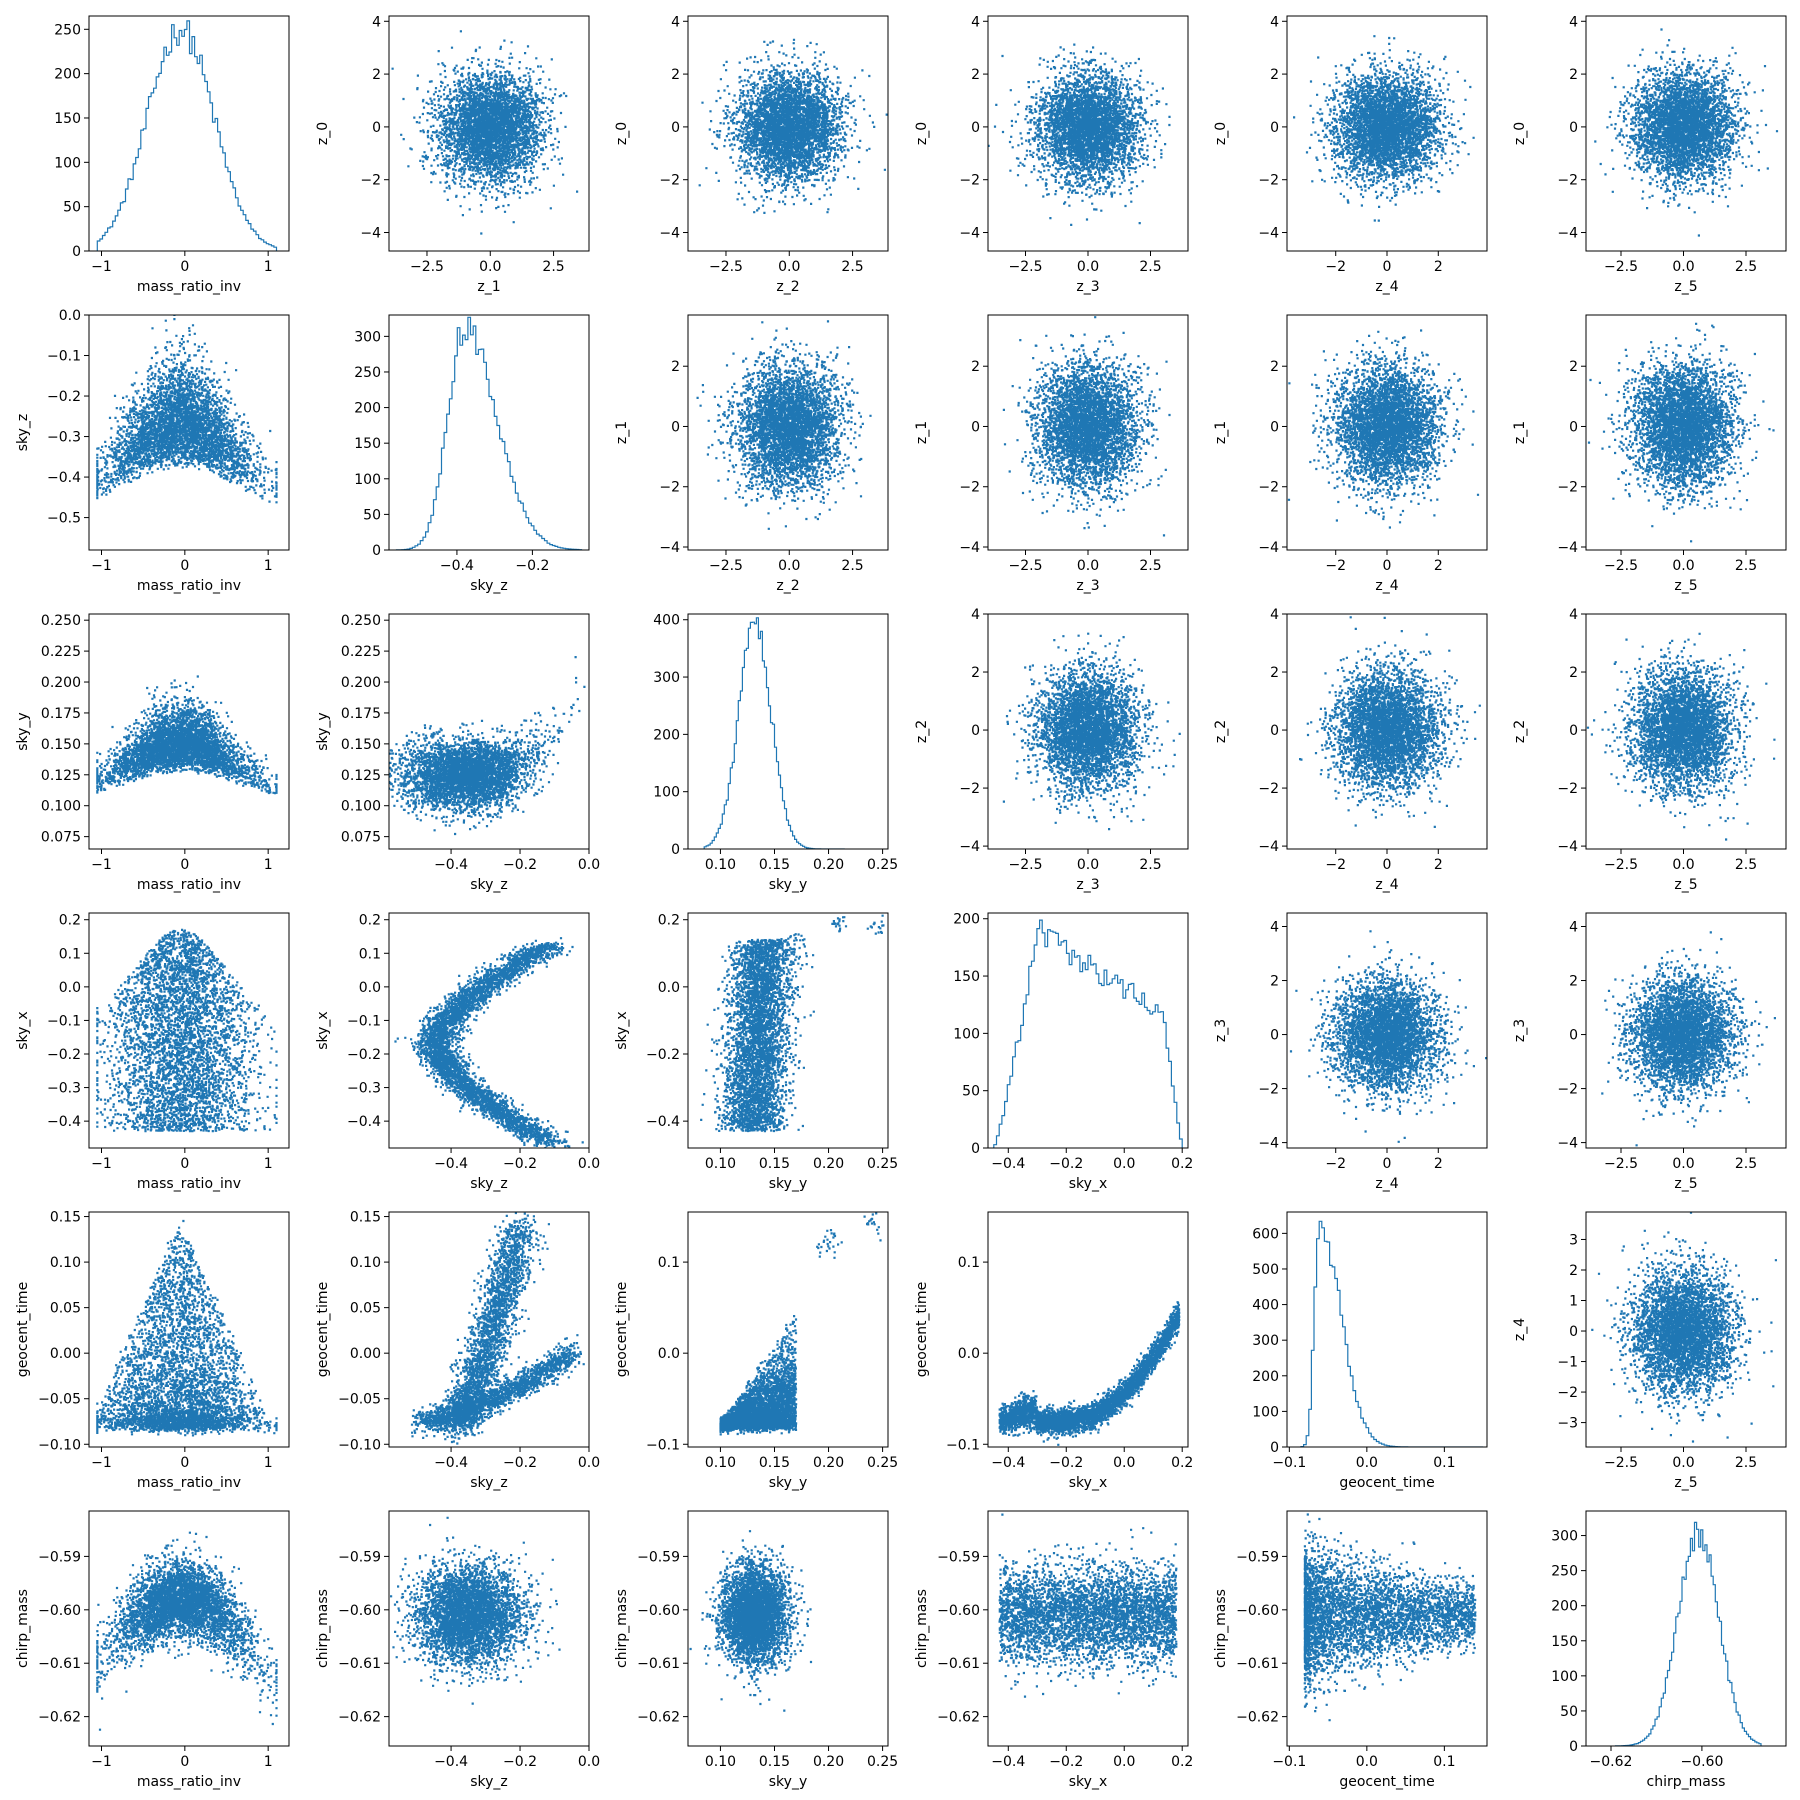  I want to click on x-tick-label: 2, so click(1438, 267).